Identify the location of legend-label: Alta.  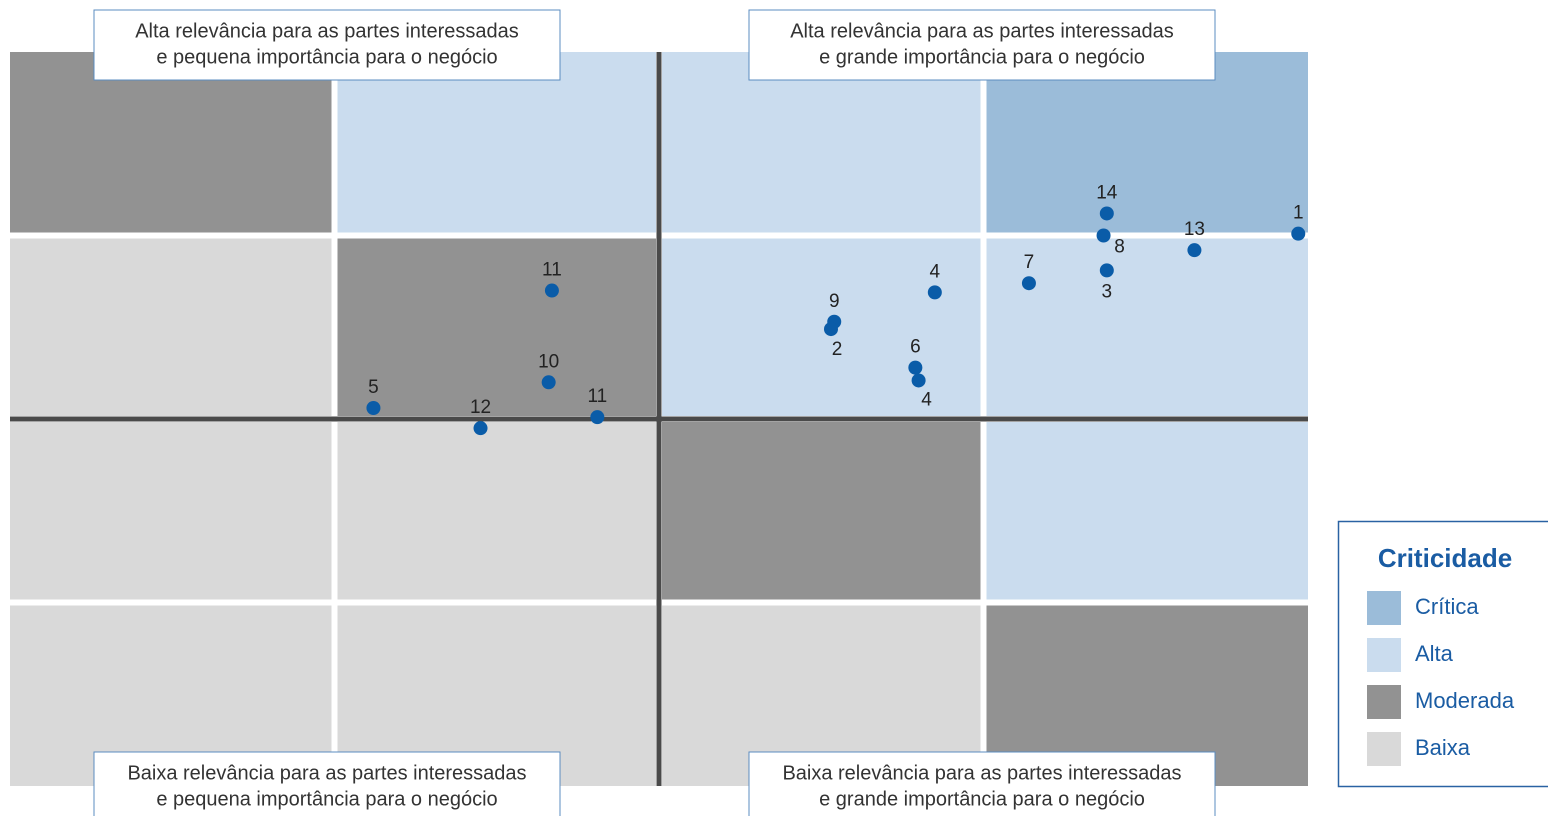
(1434, 653).